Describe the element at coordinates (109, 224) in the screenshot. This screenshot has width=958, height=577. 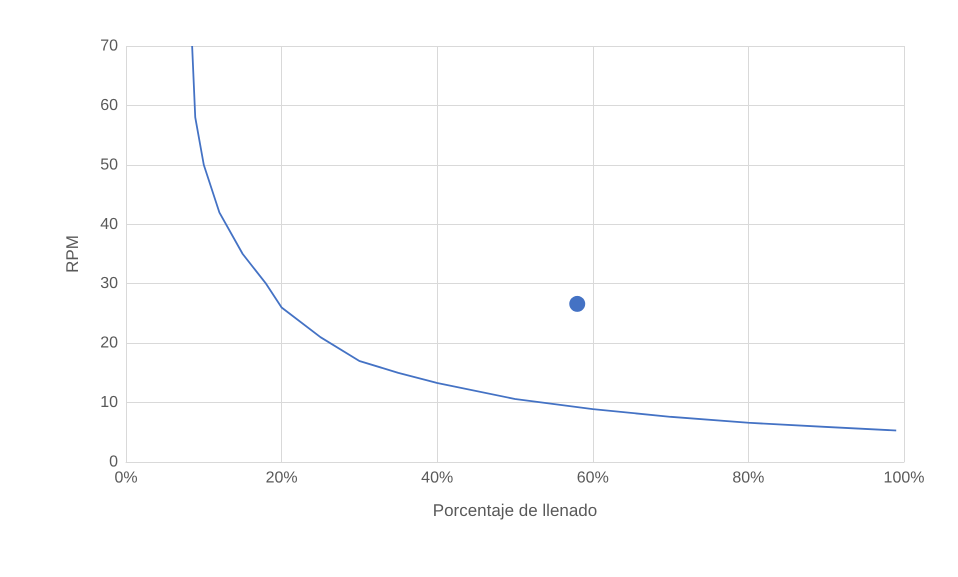
I see `y-tick-label: 40` at that location.